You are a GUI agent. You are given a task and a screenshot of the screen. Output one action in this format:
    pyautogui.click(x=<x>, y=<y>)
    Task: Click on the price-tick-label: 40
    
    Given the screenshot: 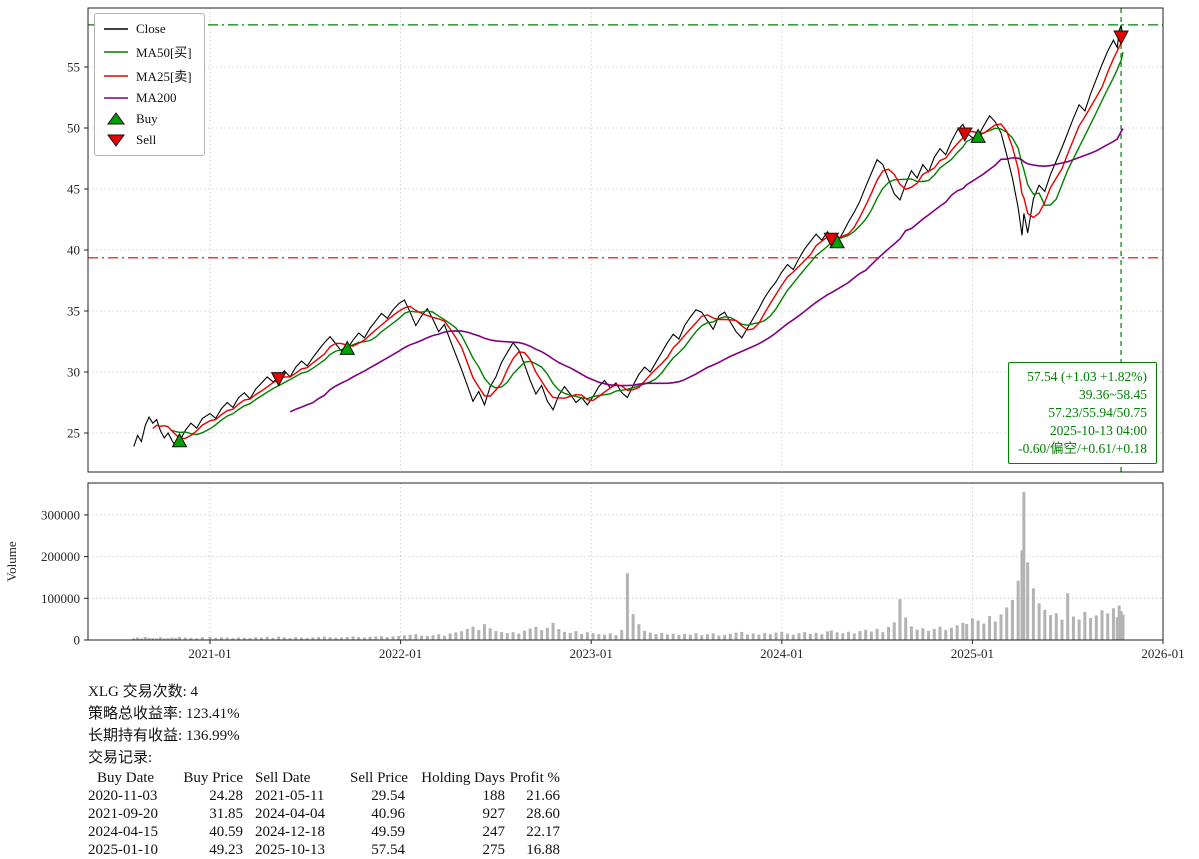 What is the action you would take?
    pyautogui.click(x=73, y=250)
    